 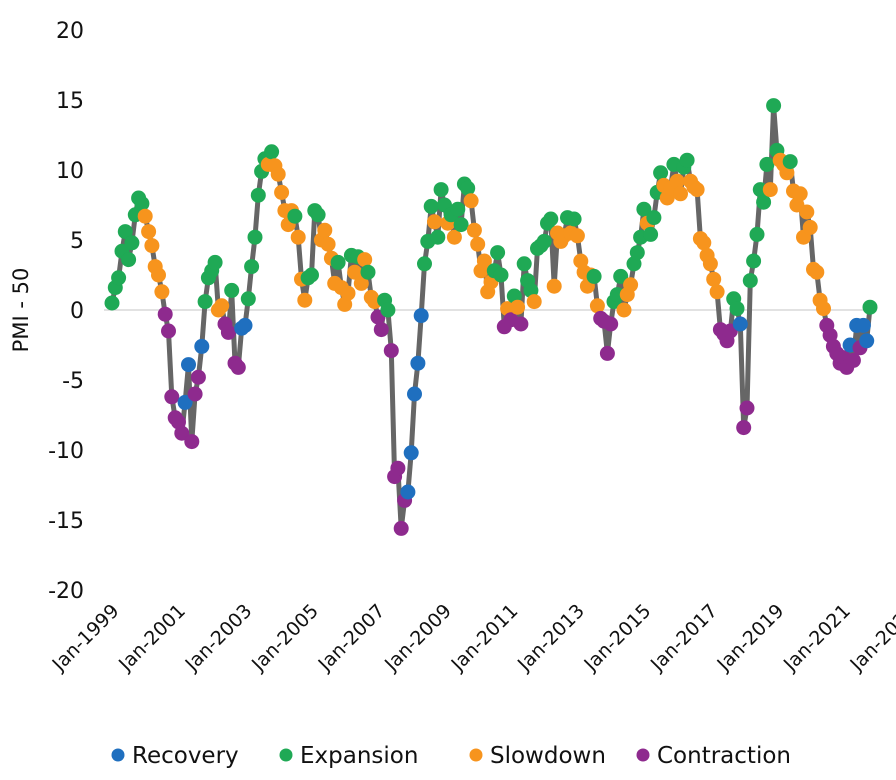 I want to click on legend-marker-contraction, so click(x=643, y=755).